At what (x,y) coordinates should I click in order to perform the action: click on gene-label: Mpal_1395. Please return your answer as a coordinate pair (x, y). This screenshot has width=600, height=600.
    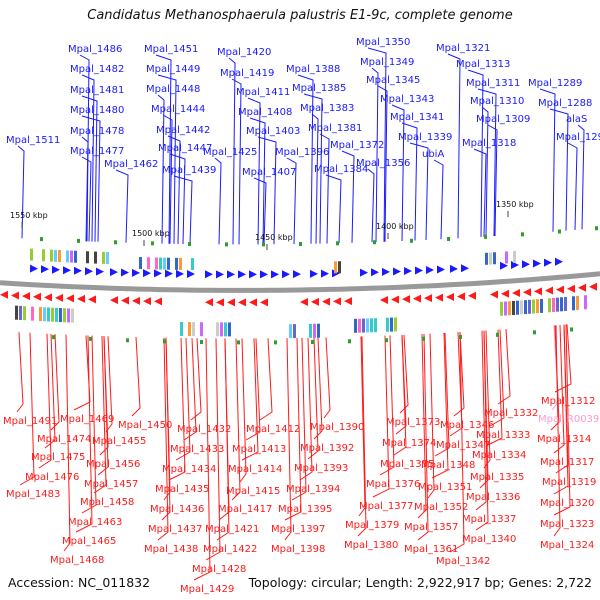
    Looking at the image, I should click on (305, 509).